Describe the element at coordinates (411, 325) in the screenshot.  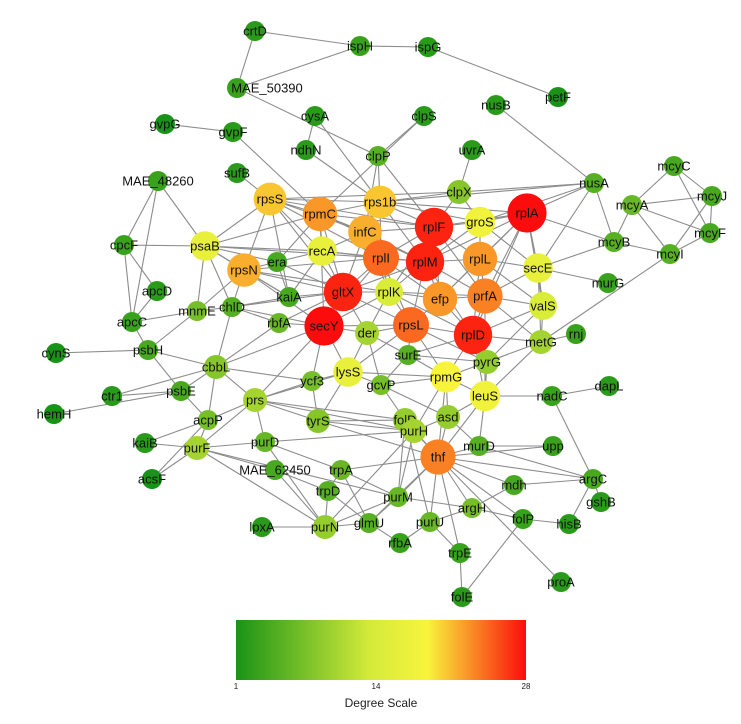
I see `node-rpsL: rpsL` at that location.